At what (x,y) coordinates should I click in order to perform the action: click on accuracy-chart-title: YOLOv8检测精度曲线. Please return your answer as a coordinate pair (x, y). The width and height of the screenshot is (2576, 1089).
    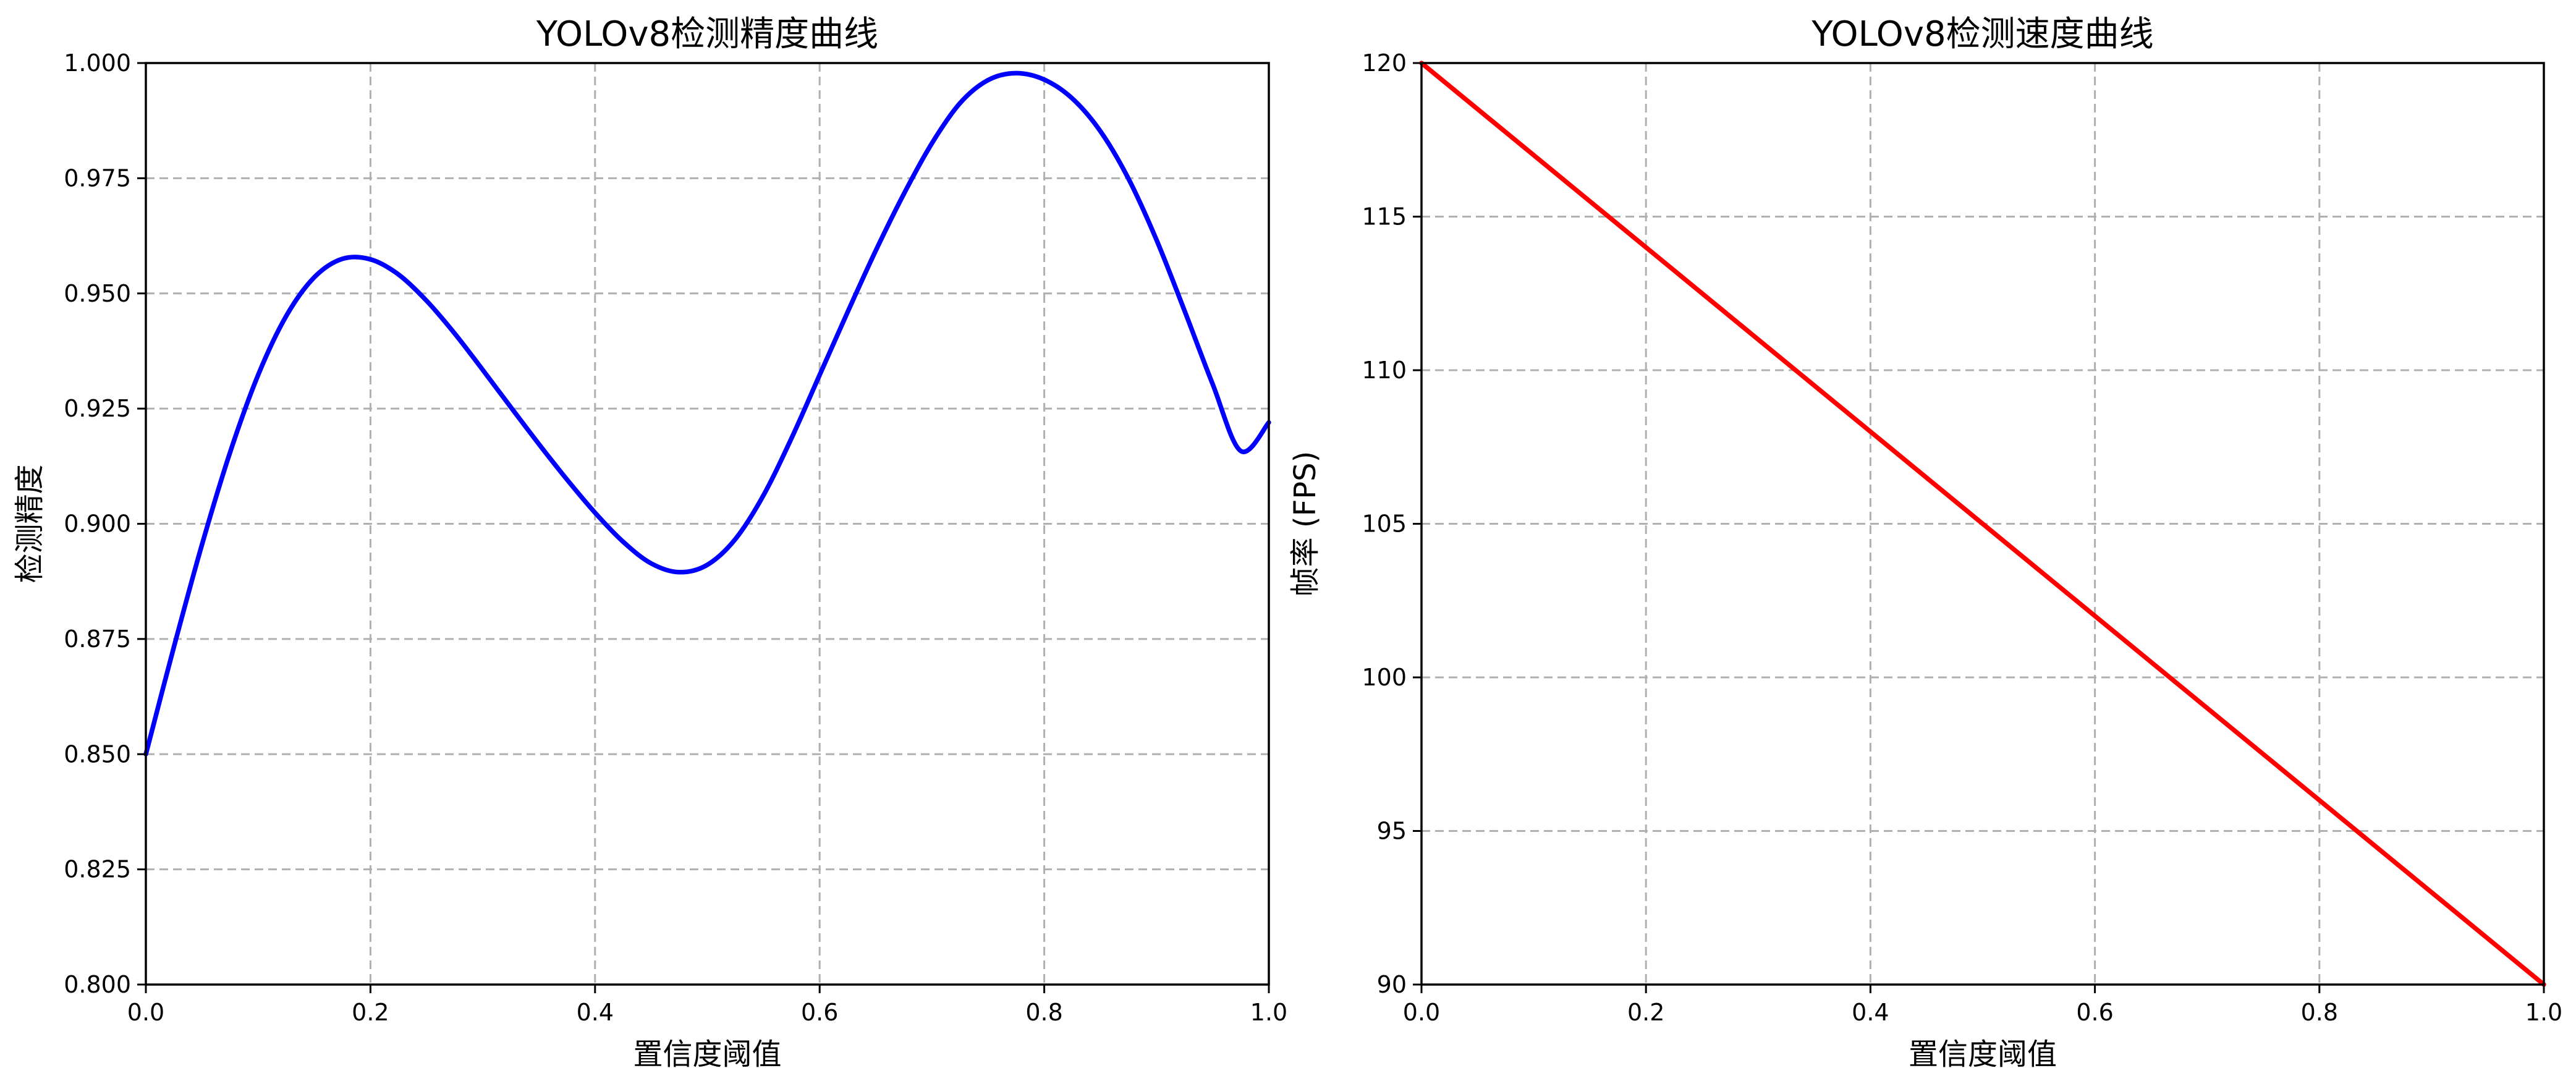
    Looking at the image, I should click on (707, 34).